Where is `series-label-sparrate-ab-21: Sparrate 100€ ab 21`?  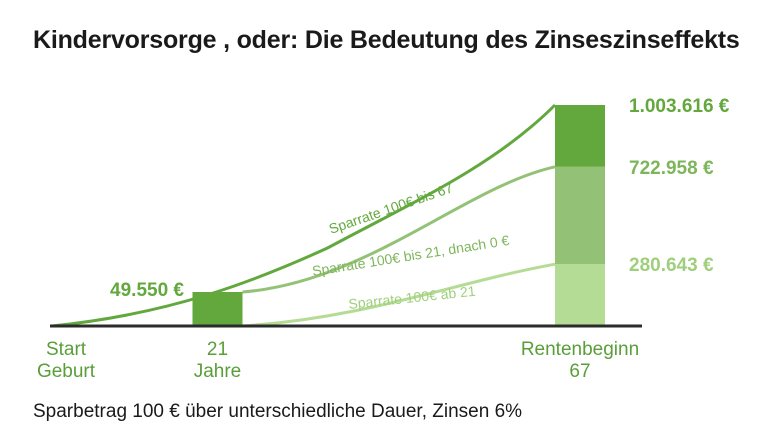
series-label-sparrate-ab-21: Sparrate 100€ ab 21 is located at coordinates (412, 297).